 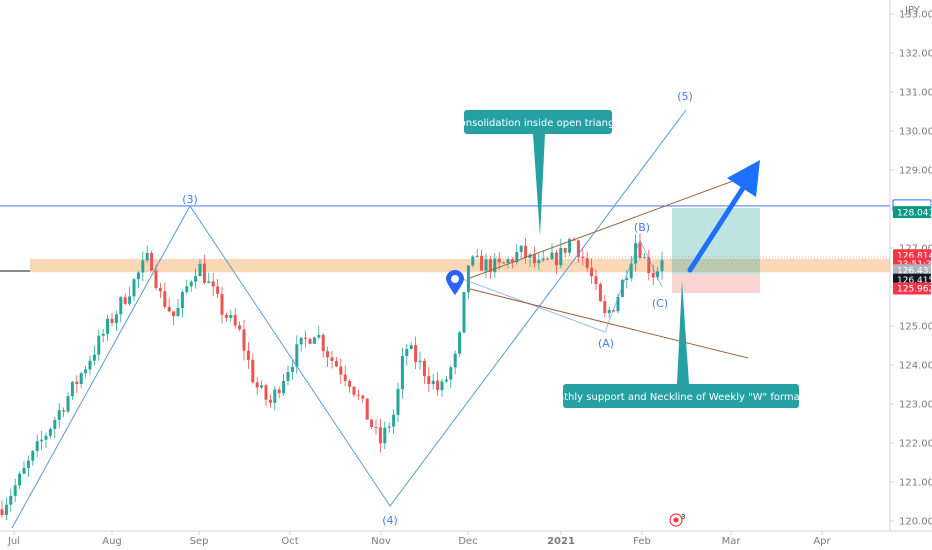 What do you see at coordinates (716, 283) in the screenshot?
I see `target-box-stop` at bounding box center [716, 283].